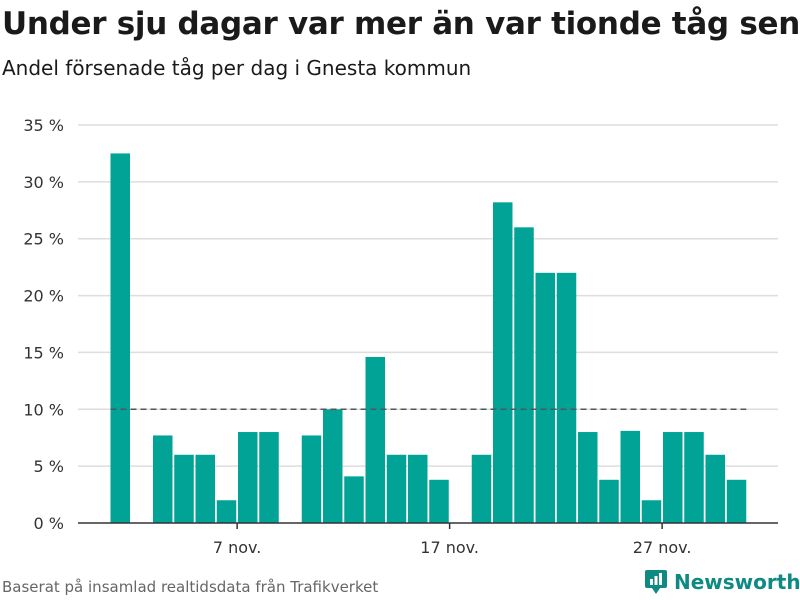 The height and width of the screenshot is (600, 800). Describe the element at coordinates (662, 547) in the screenshot. I see `x-tick-label: 27 nov.` at that location.